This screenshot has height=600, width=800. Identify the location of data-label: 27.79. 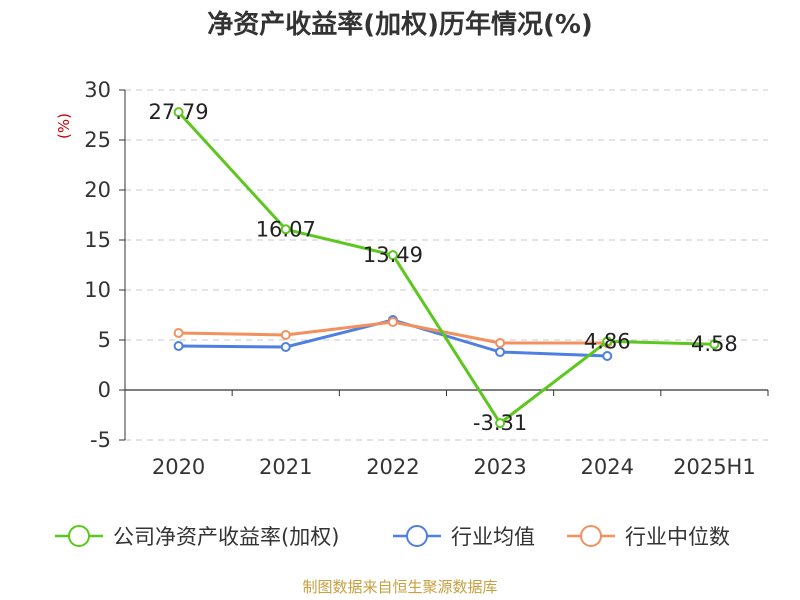
(179, 112).